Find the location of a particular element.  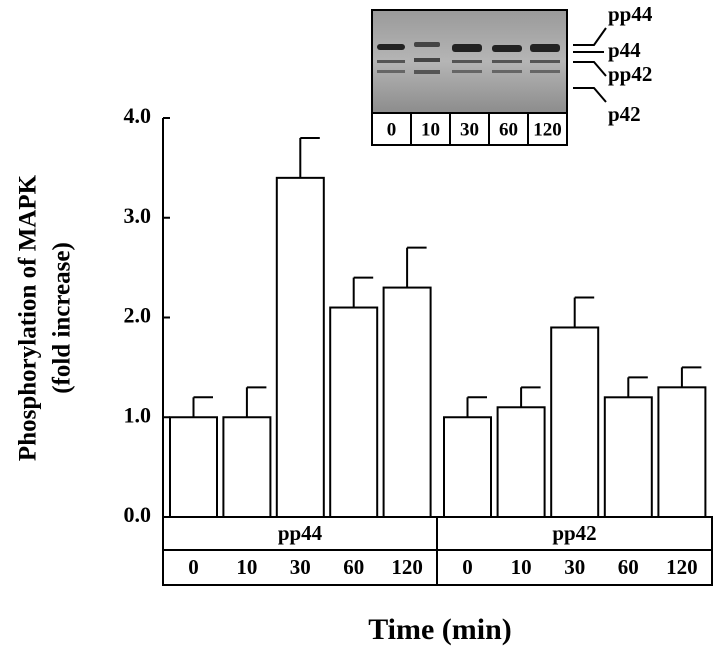

lane-label: 60 is located at coordinates (508, 129).